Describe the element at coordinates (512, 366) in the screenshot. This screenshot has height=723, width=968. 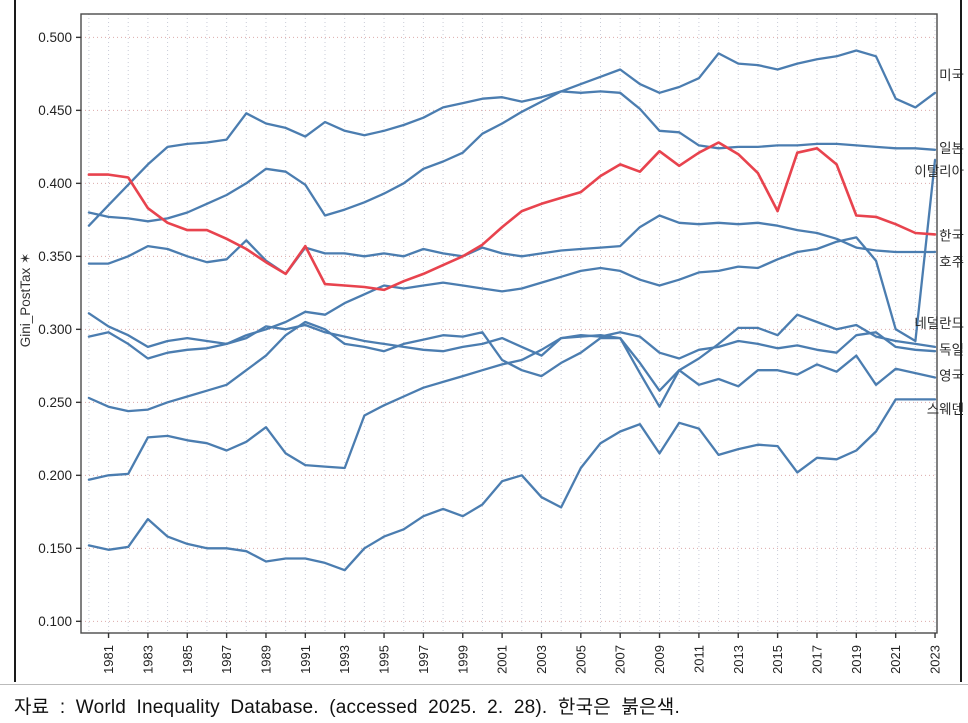
I see `series-line-영국` at that location.